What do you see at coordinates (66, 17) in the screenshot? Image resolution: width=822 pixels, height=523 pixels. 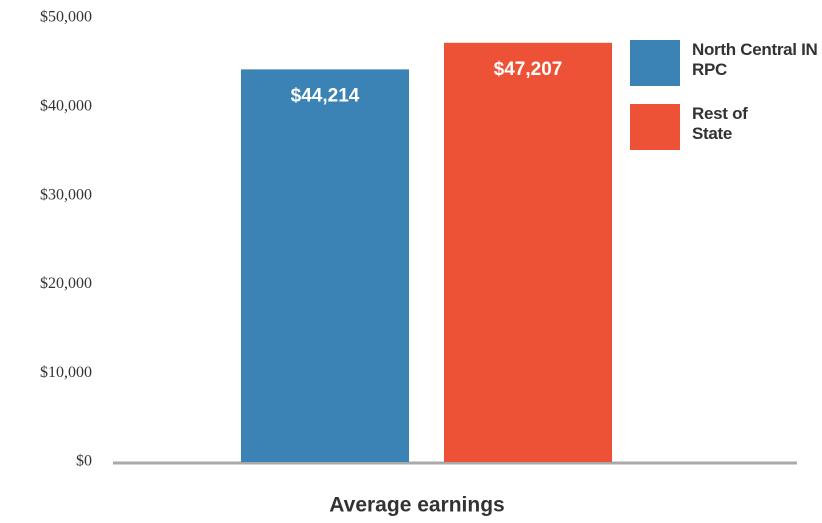 I see `y-tick-label: $50,000` at bounding box center [66, 17].